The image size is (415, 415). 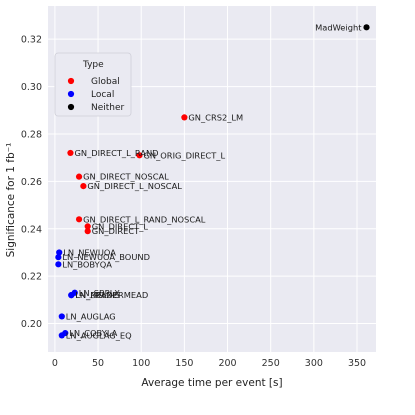 What do you see at coordinates (134, 186) in the screenshot?
I see `point-label: GN_DIRECT_L_NOSCAL` at bounding box center [134, 186].